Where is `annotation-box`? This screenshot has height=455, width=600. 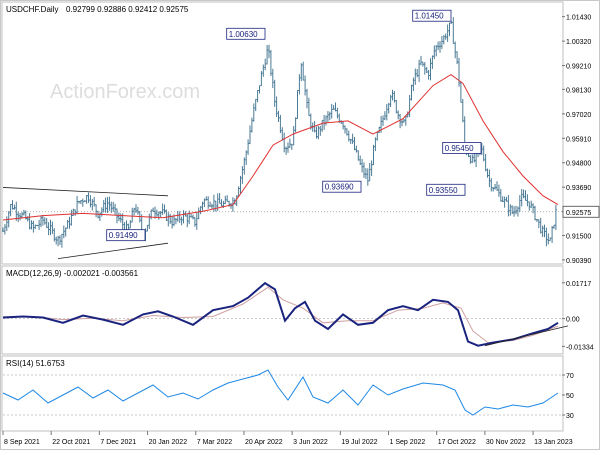 annotation-box is located at coordinates (446, 189).